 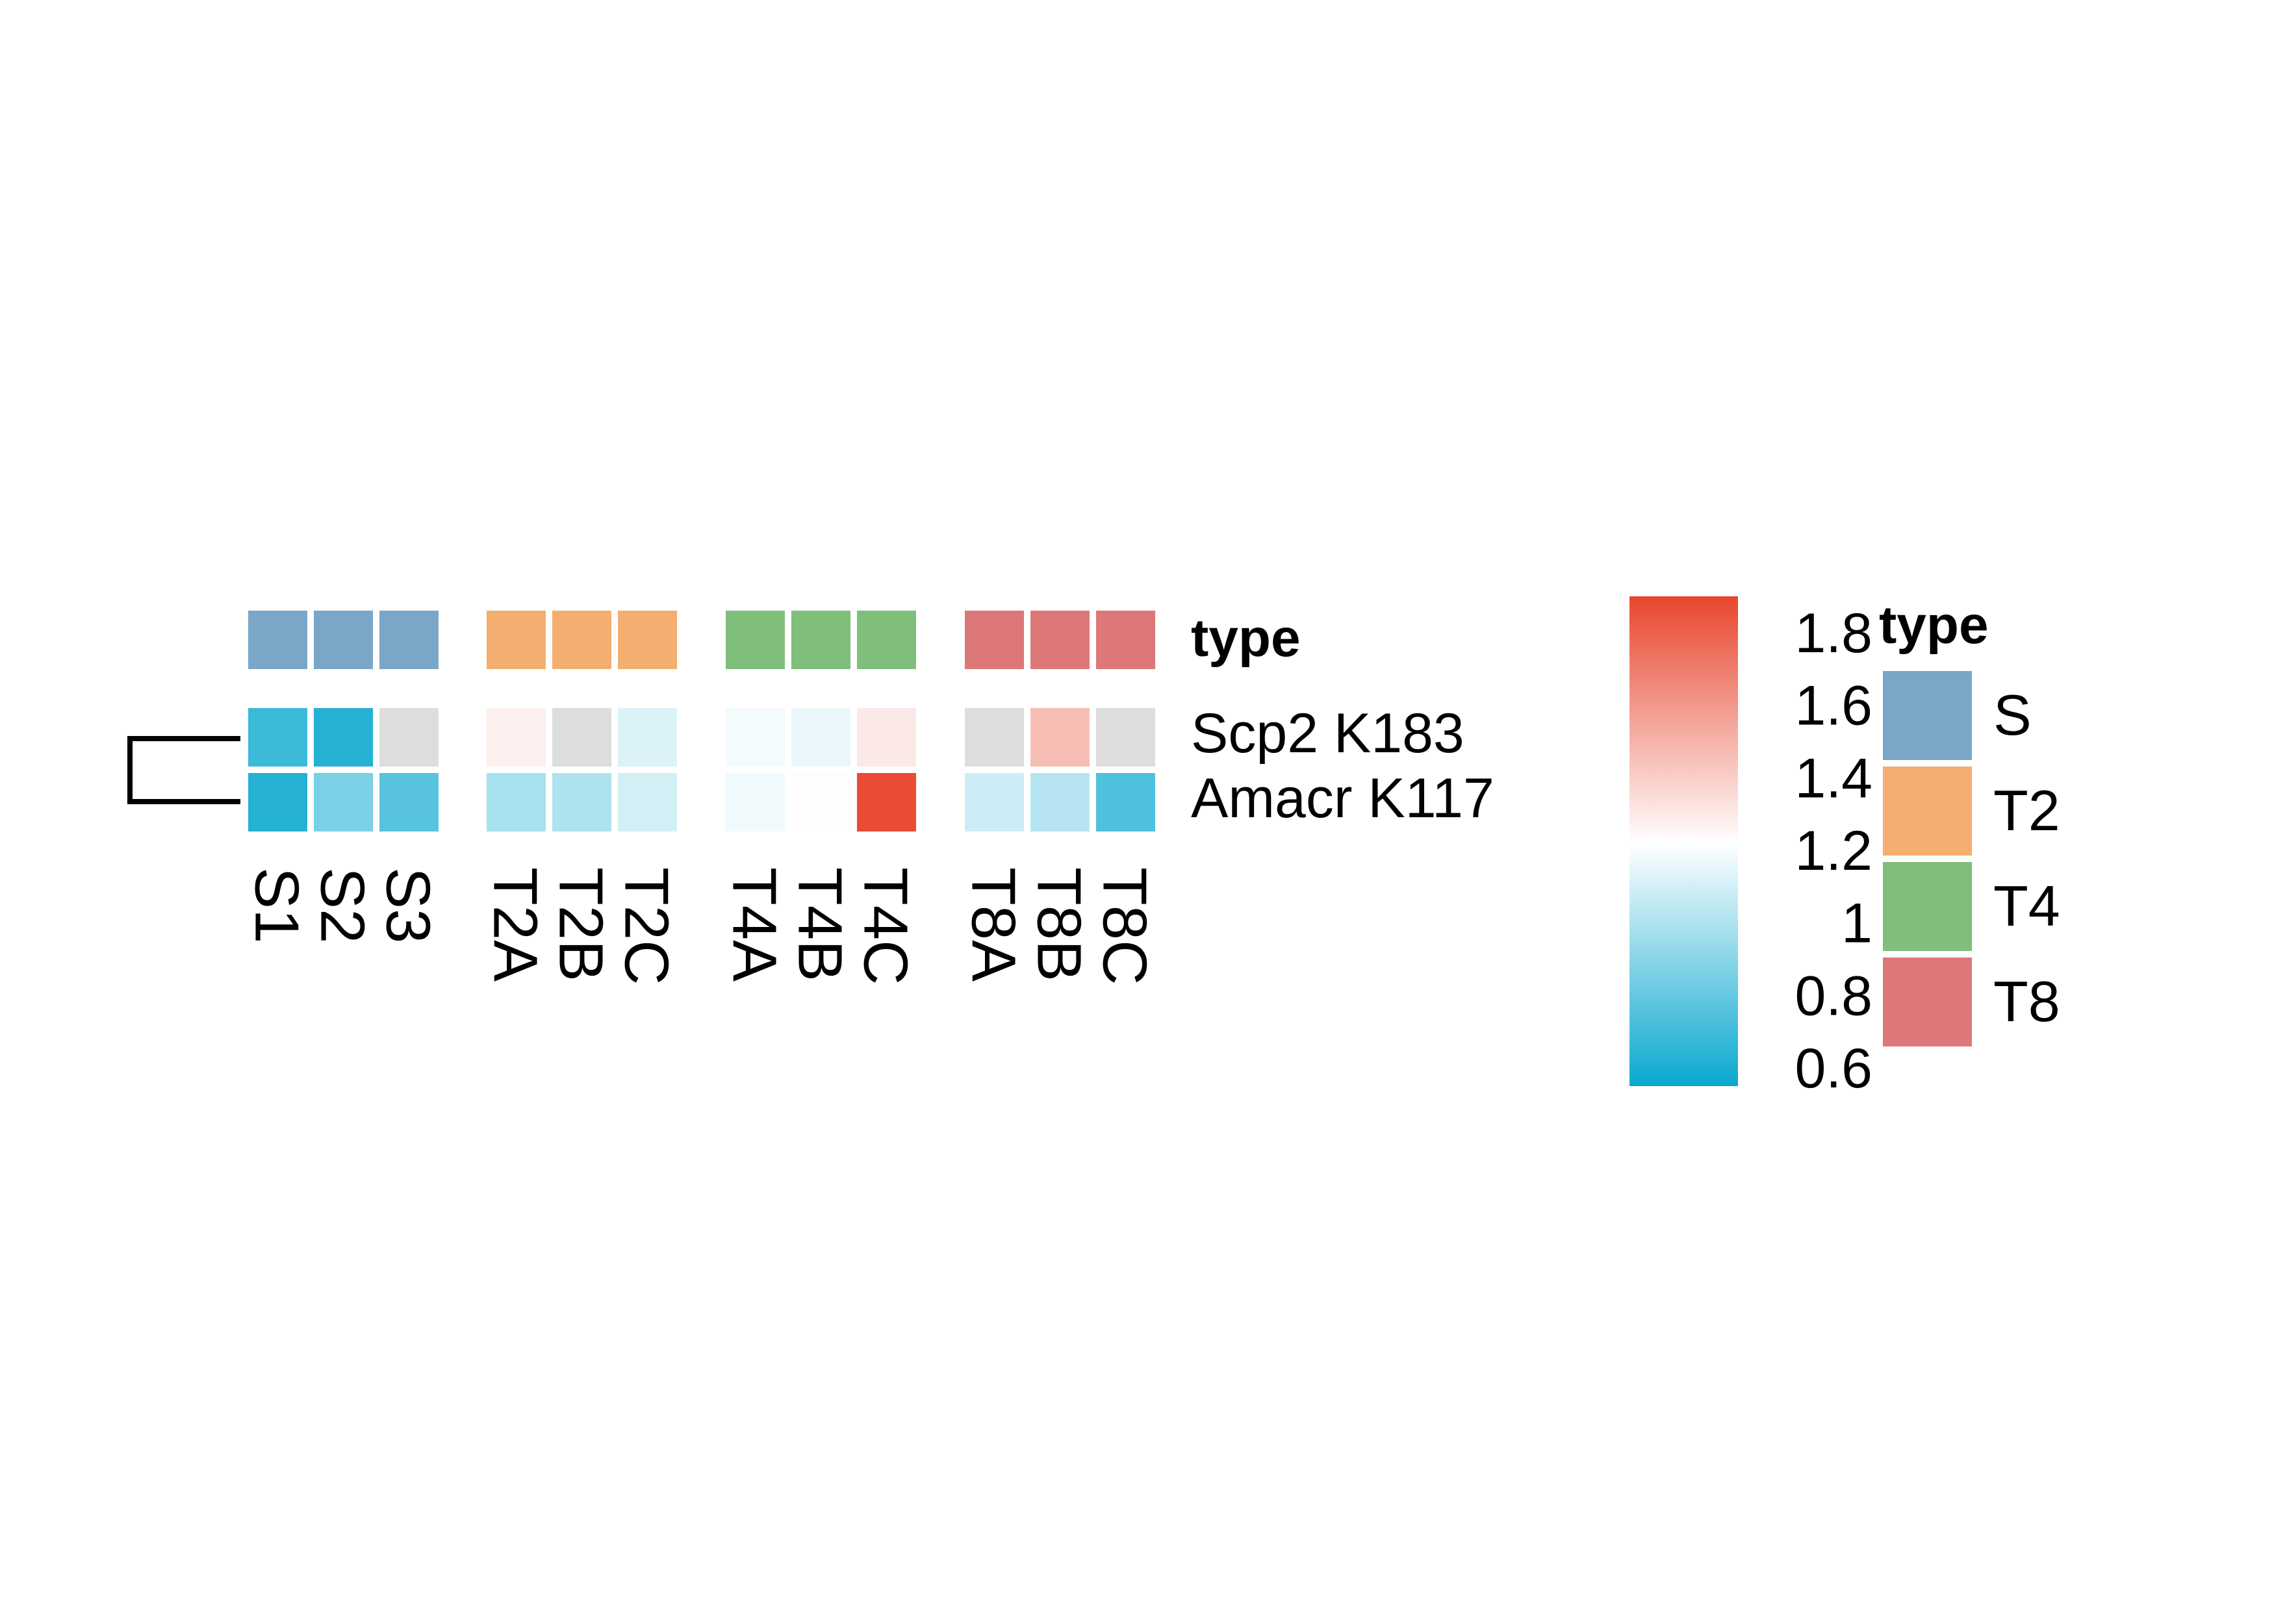 What do you see at coordinates (1927, 715) in the screenshot?
I see `legend-swatch-S` at bounding box center [1927, 715].